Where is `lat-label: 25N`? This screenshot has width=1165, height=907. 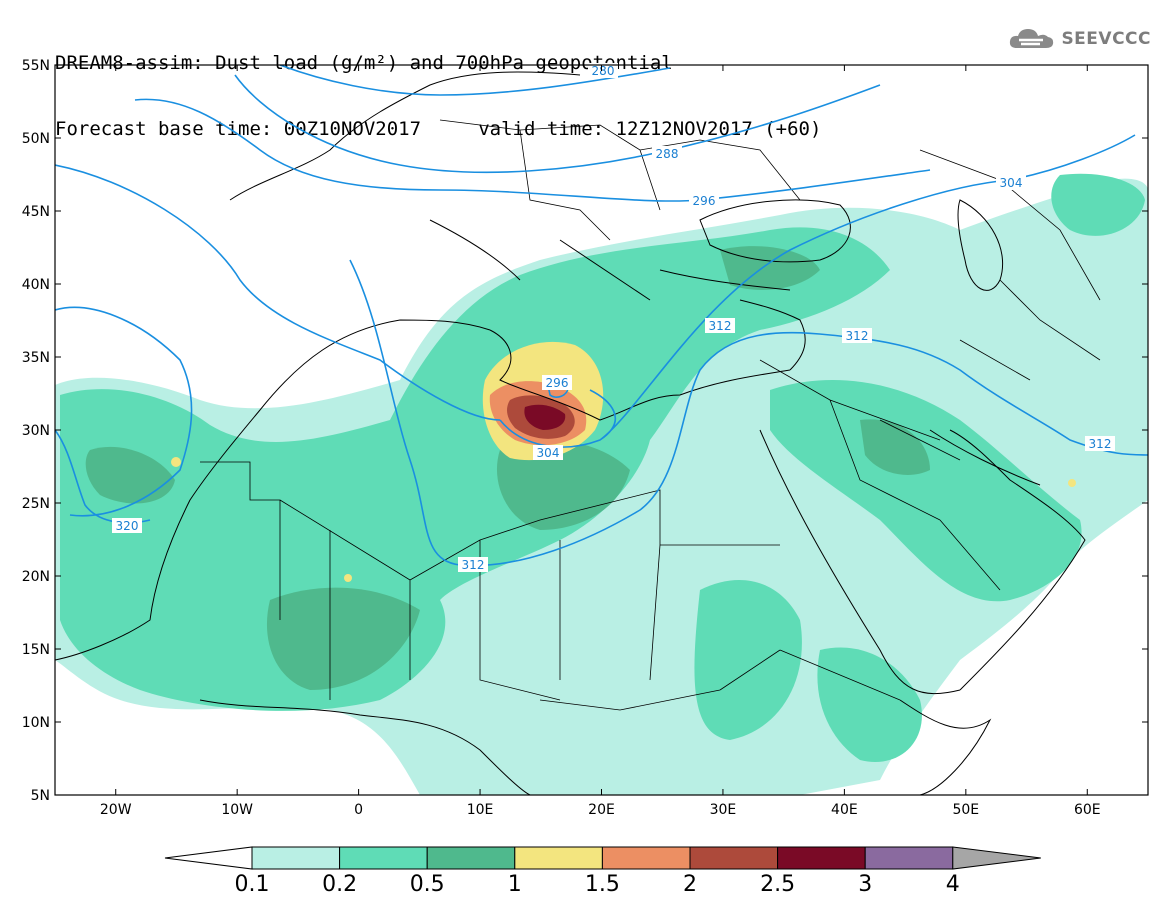 lat-label: 25N is located at coordinates (36, 504).